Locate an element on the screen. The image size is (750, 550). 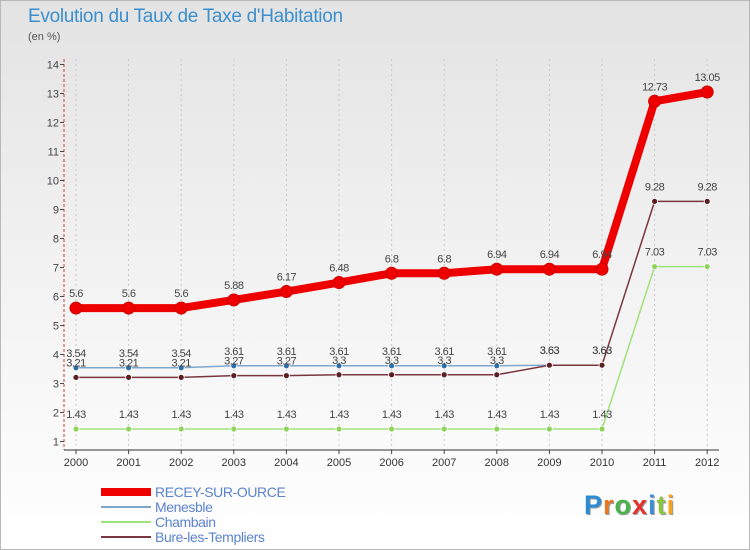
legend-label: Bure-les-Templiers is located at coordinates (210, 537).